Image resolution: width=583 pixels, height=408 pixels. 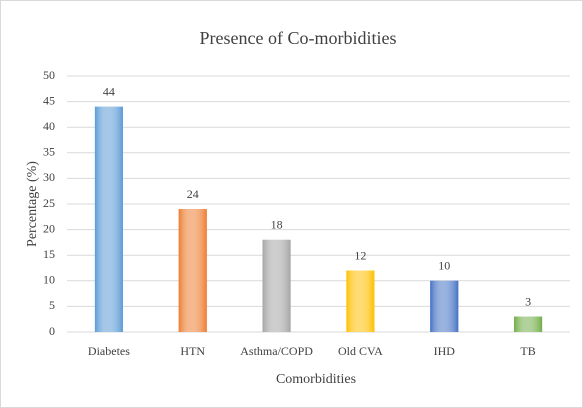 What do you see at coordinates (49, 126) in the screenshot?
I see `y-tick-label: 40` at bounding box center [49, 126].